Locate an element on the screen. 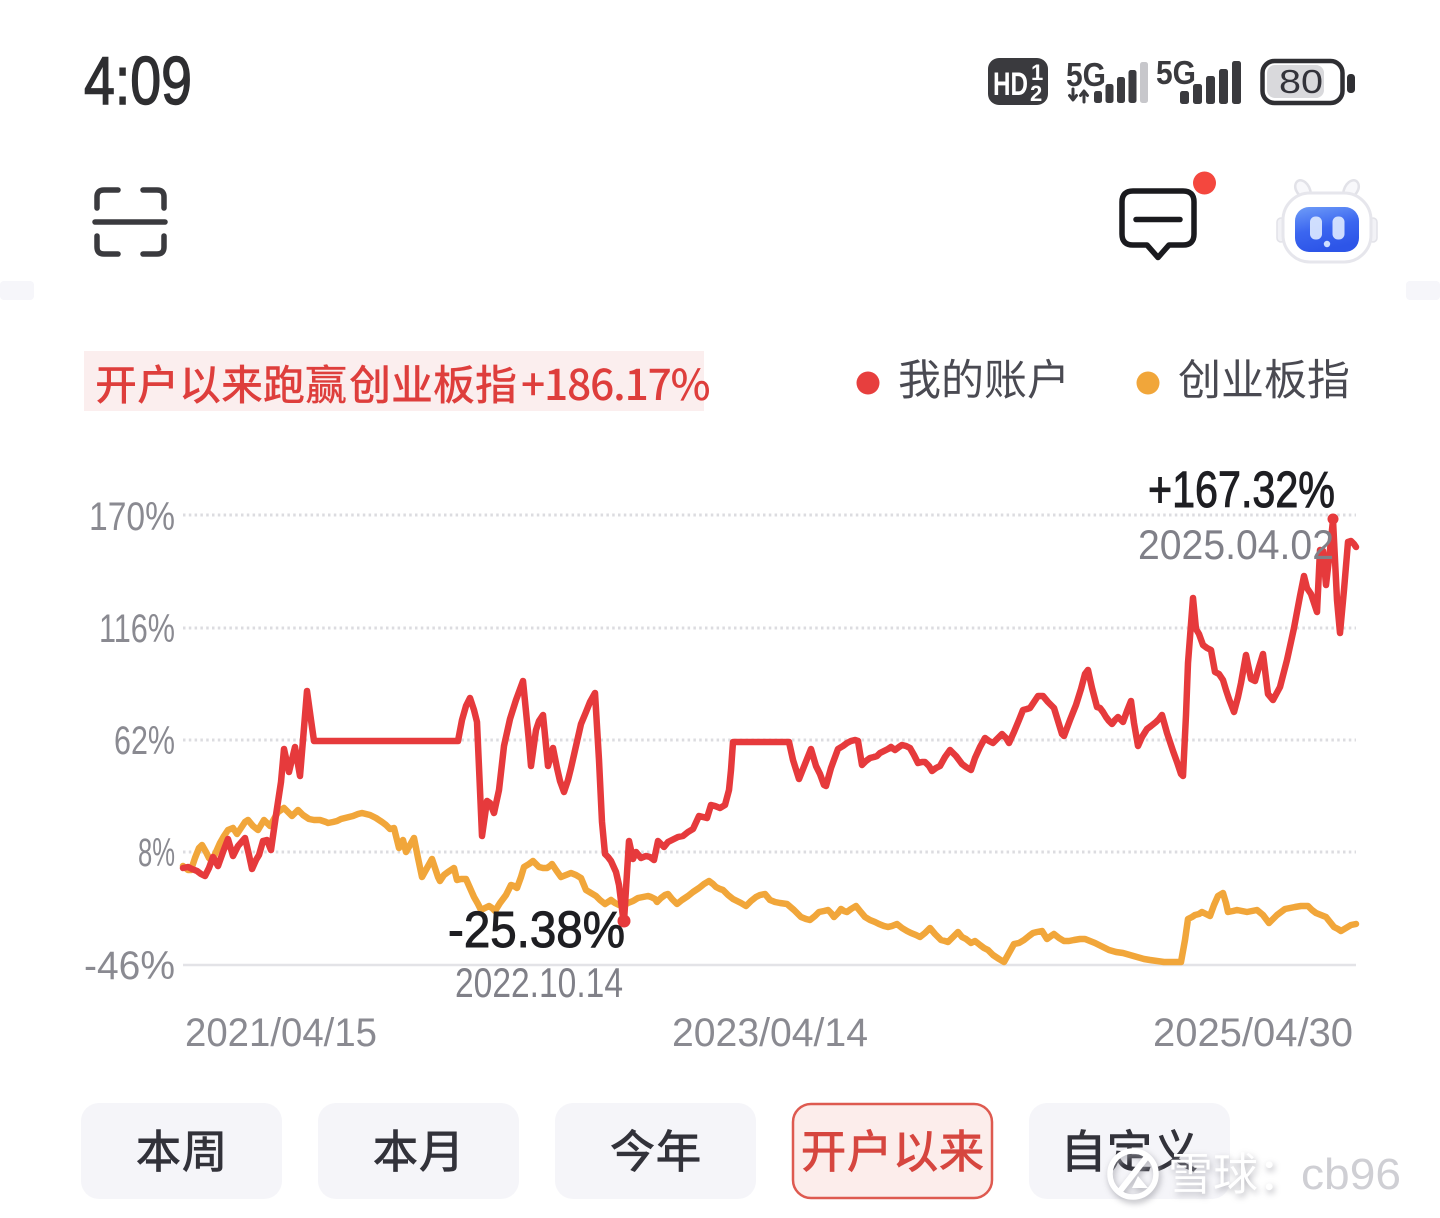  svg-text: 80 is located at coordinates (1301, 81).